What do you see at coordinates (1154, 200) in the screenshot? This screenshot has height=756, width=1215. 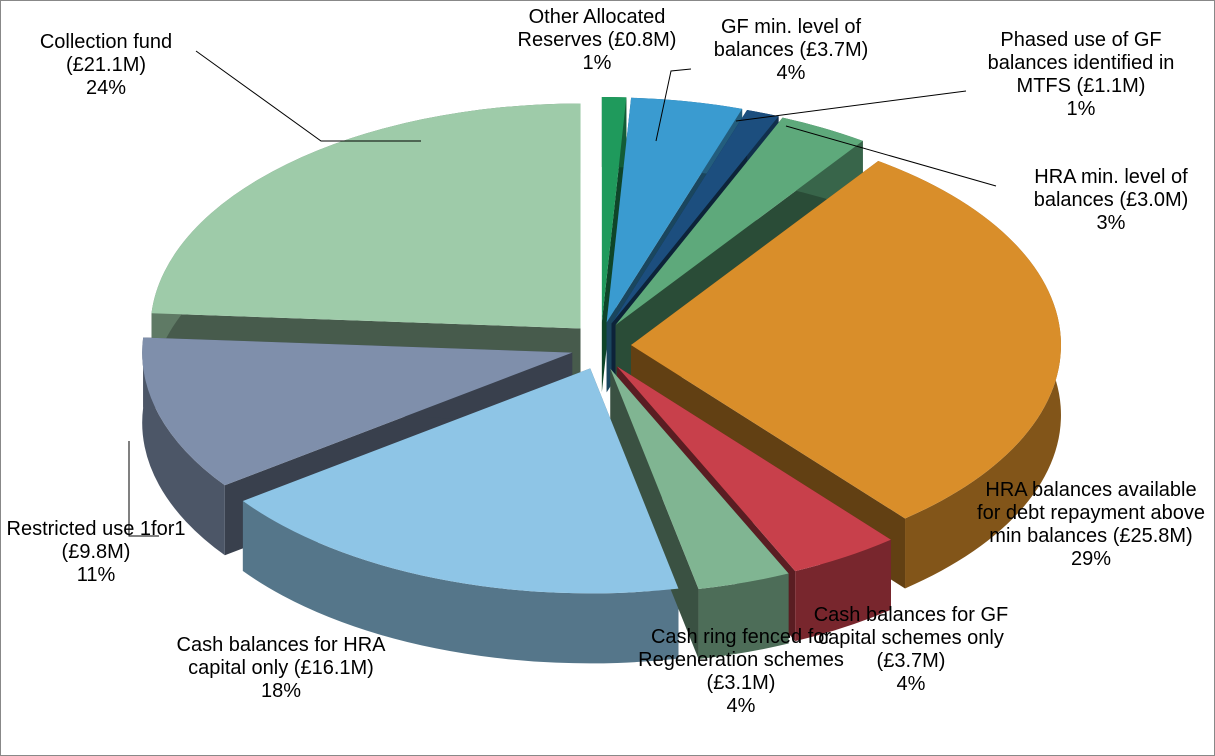 I see `label-amount: (£3.0M)` at bounding box center [1154, 200].